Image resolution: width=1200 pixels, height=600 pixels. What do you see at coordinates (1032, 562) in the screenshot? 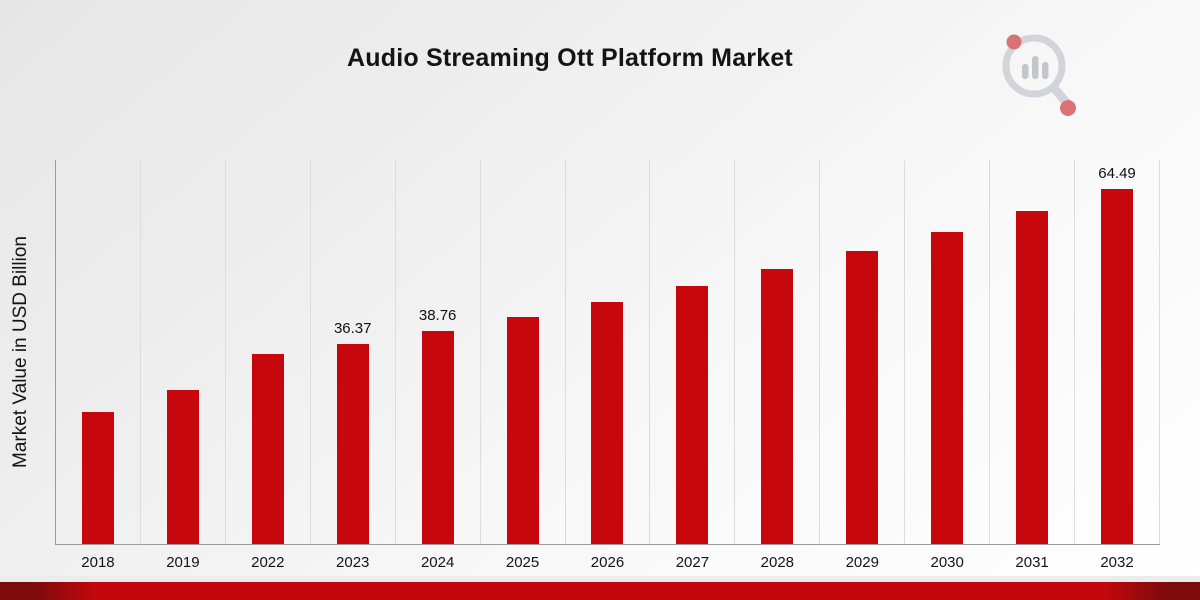
I see `x-tick-label: 2031` at bounding box center [1032, 562].